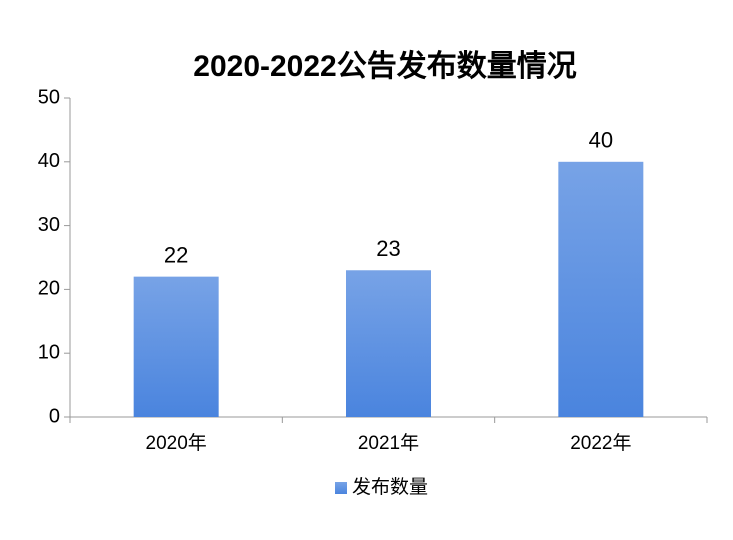  I want to click on legend-label: 发布数量, so click(390, 487).